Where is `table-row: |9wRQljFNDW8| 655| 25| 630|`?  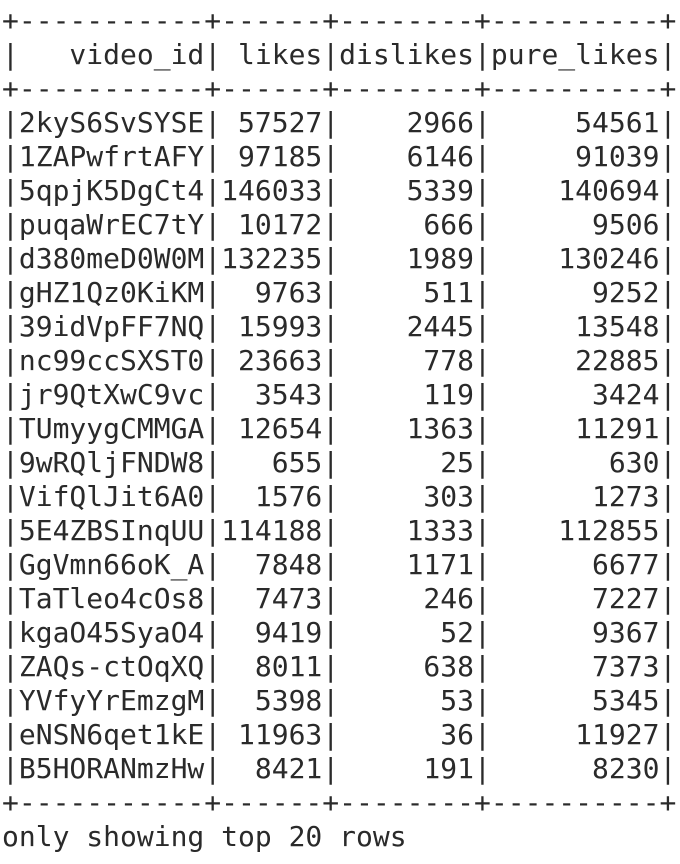 table-row: |9wRQljFNDW8| 655| 25| 630| is located at coordinates (339, 462).